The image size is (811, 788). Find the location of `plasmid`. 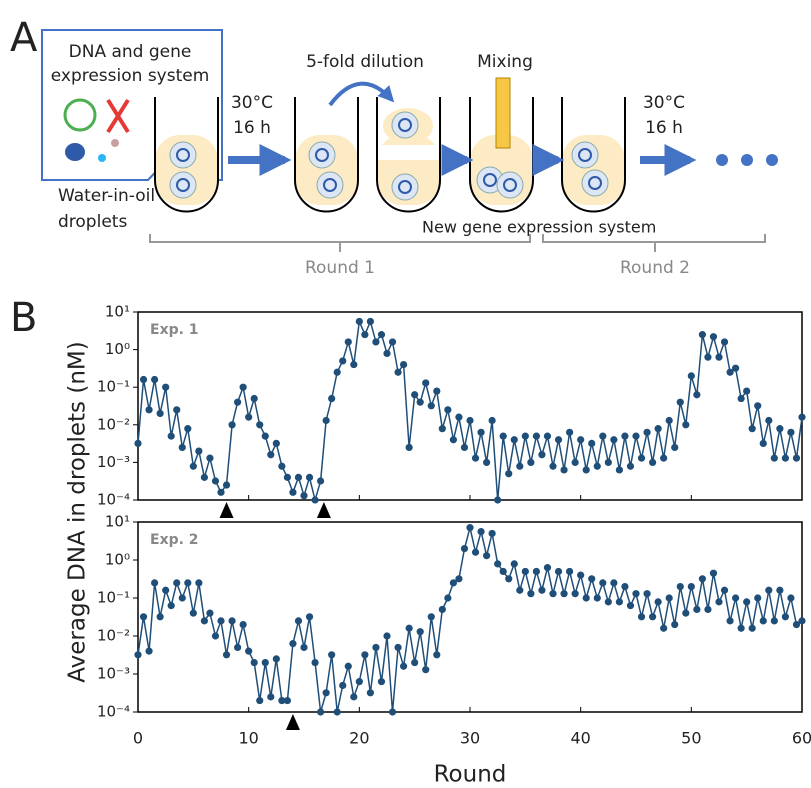

plasmid is located at coordinates (80, 115).